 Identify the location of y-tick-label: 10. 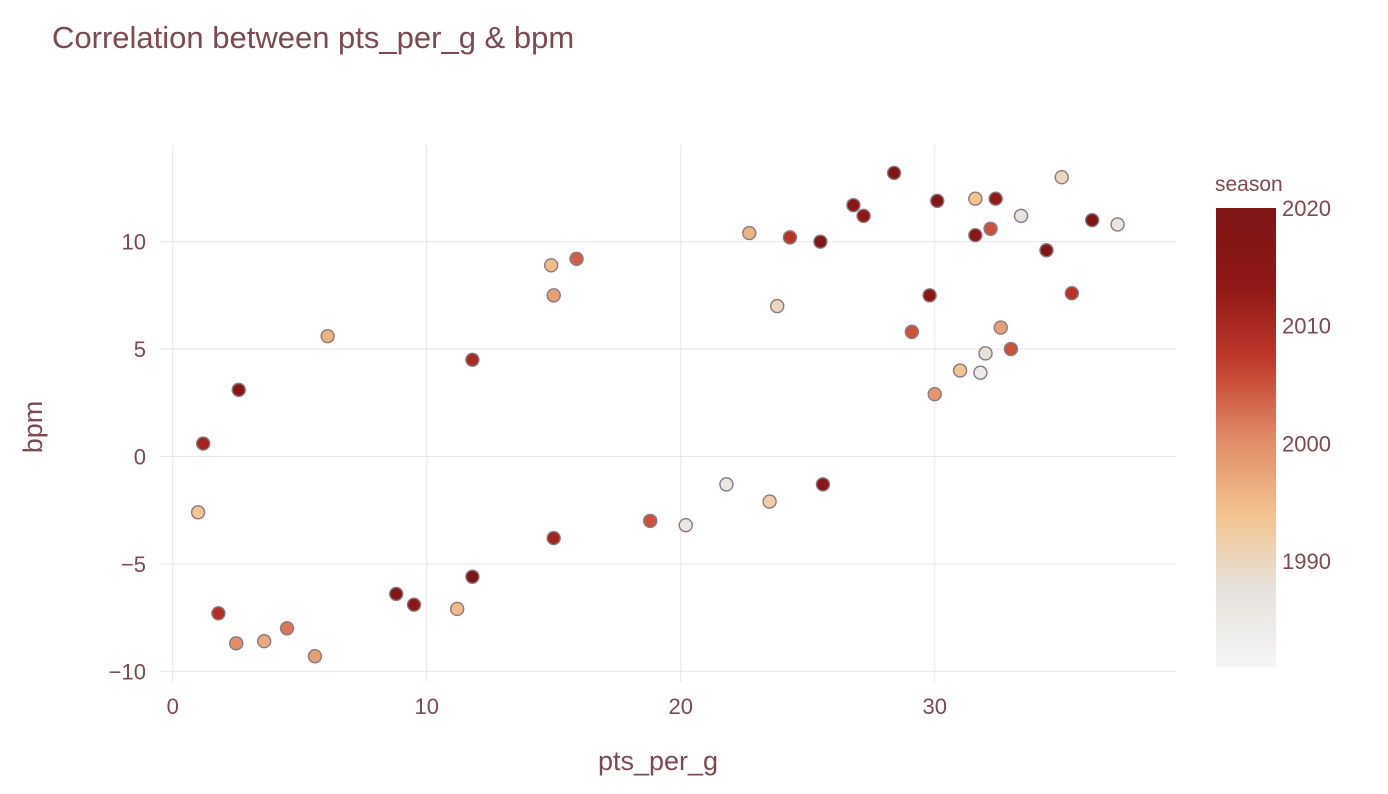
(134, 242).